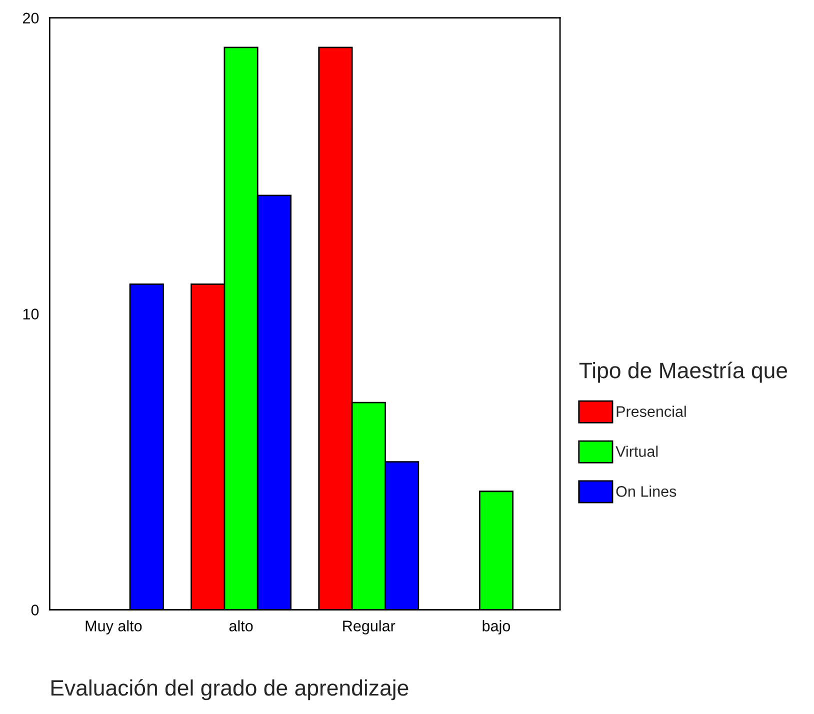 This screenshot has height=714, width=814. I want to click on x-tick-label: Muy alto, so click(114, 627).